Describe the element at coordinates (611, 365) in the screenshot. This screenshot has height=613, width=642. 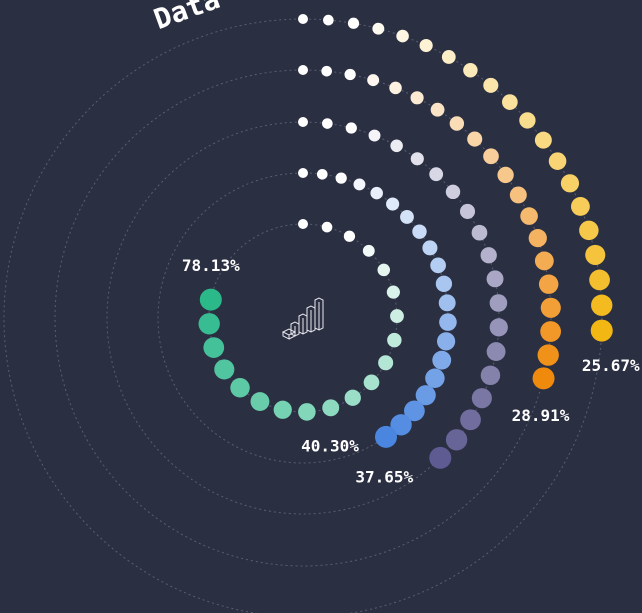
I see `value-label: 25.67%` at that location.